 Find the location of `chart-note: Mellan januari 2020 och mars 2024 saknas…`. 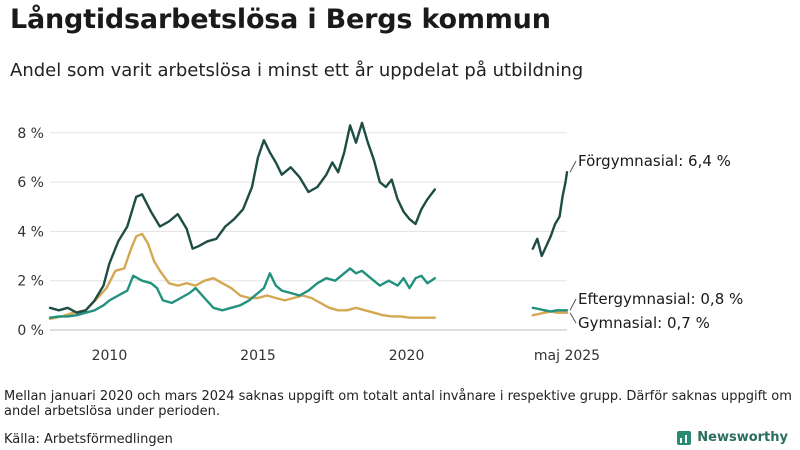

chart-note: Mellan januari 2020 och mars 2024 saknas… is located at coordinates (398, 404).